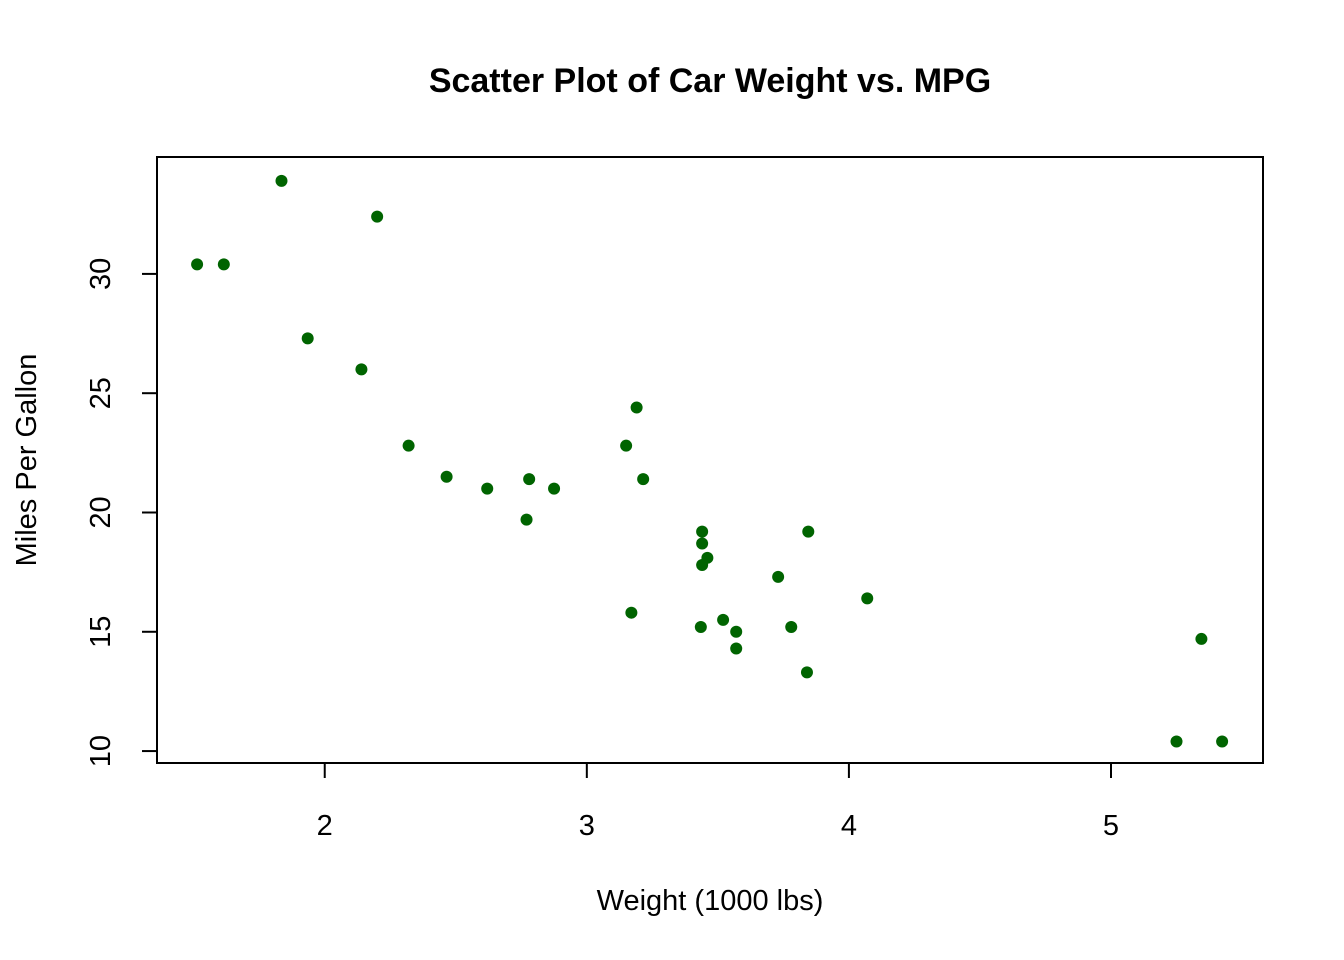  Describe the element at coordinates (101, 751) in the screenshot. I see `y-tick-label: 10` at that location.